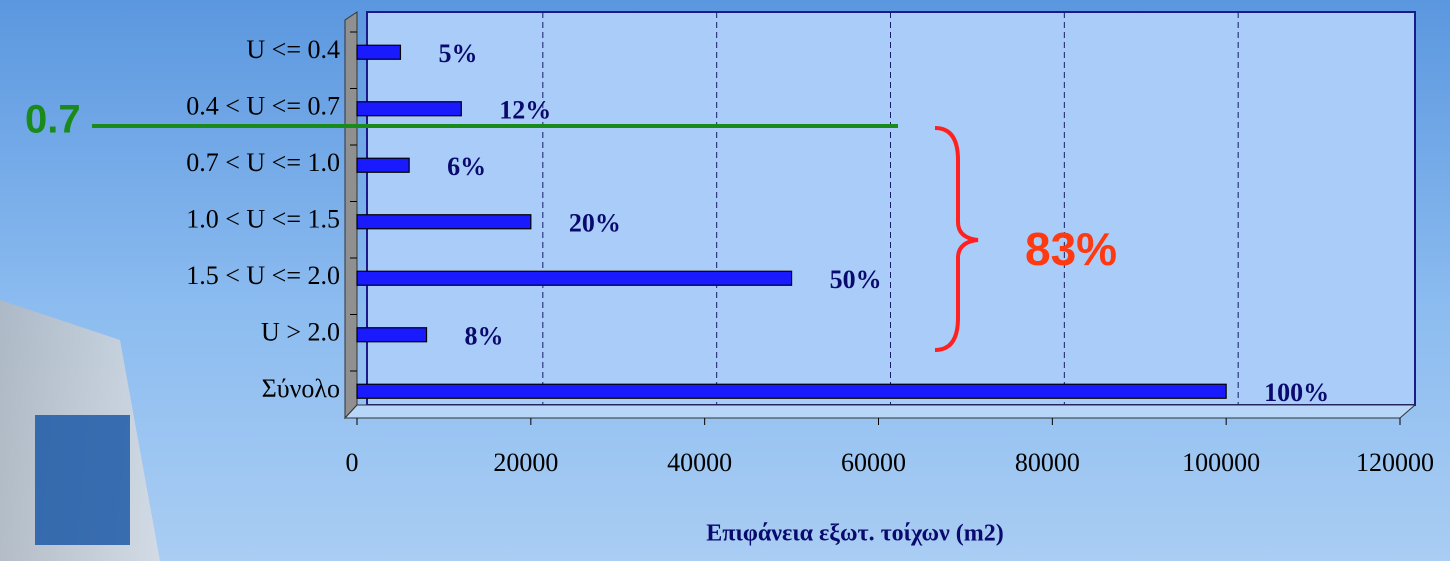 This screenshot has width=1450, height=561. I want to click on x-tick-label: 120000, so click(1395, 462).